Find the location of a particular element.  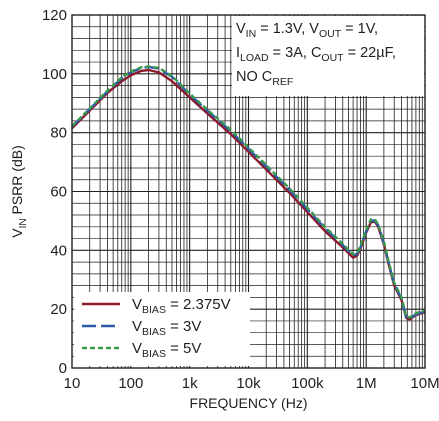

y-tick-label: 120 is located at coordinates (54, 15).